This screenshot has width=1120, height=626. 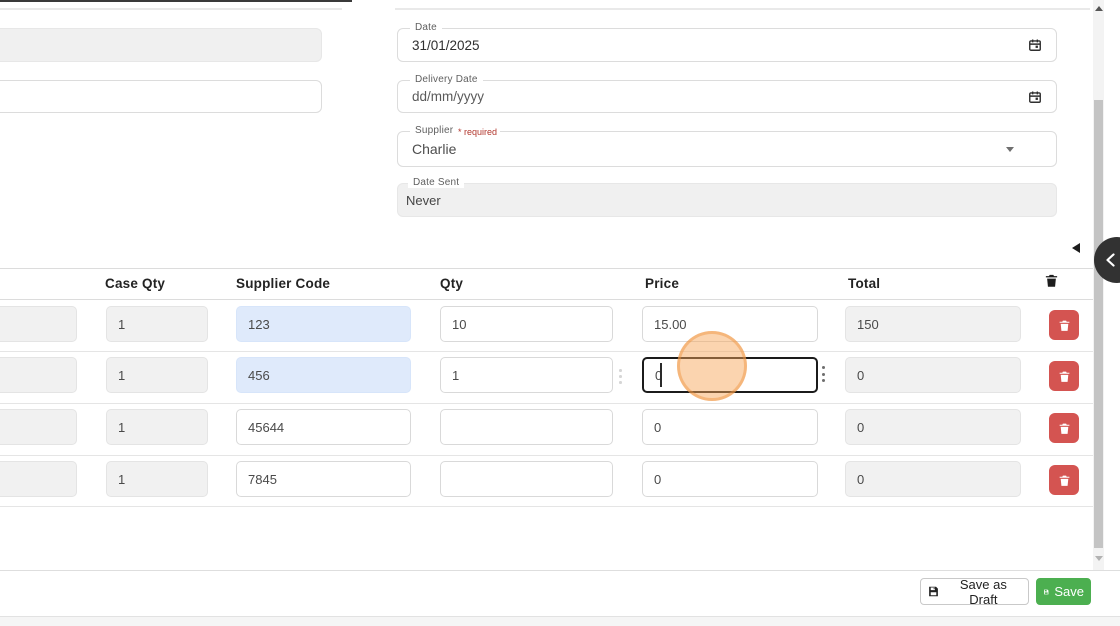 I want to click on date-sent-value: Never, so click(x=423, y=200).